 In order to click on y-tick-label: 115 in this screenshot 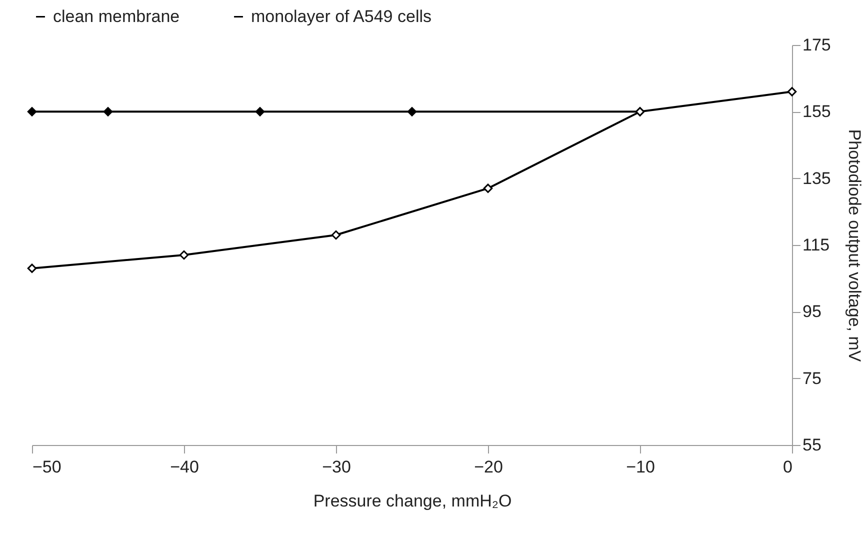, I will do `click(816, 245)`.